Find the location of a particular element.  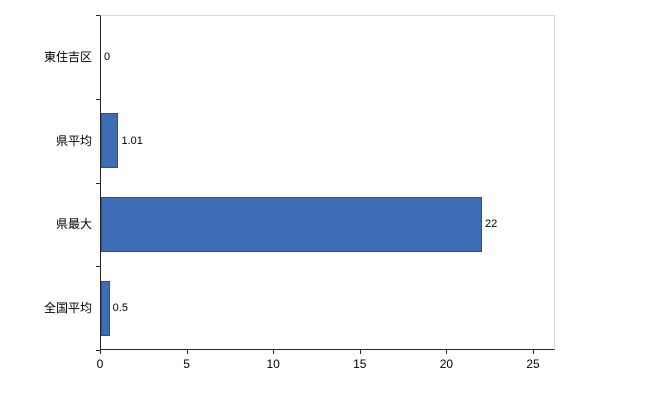

category-label: 県平均 is located at coordinates (73, 140).